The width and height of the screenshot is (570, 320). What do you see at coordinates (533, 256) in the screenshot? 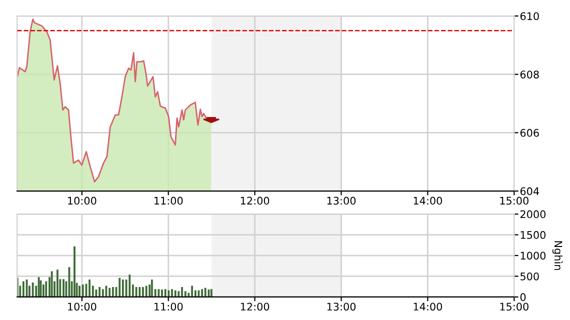
I see `y-tick-label: 1000` at bounding box center [533, 256].